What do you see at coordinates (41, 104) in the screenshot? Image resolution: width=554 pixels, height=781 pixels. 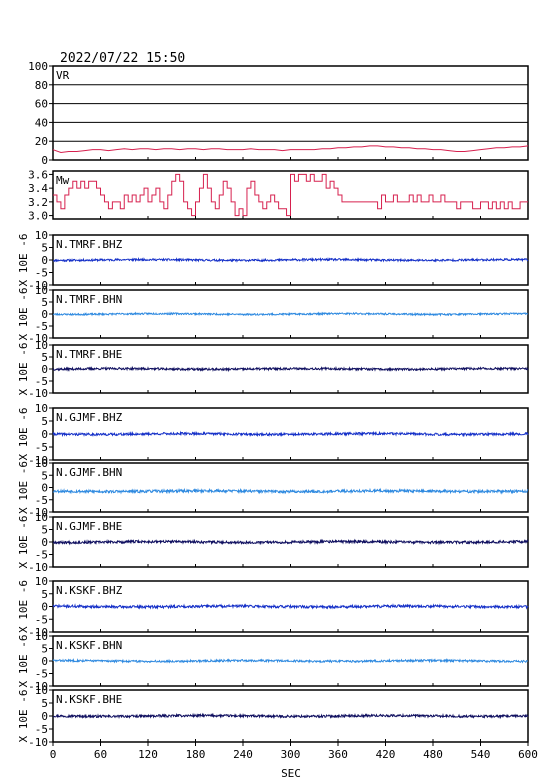 I see `y-tick-label: 60` at bounding box center [41, 104].